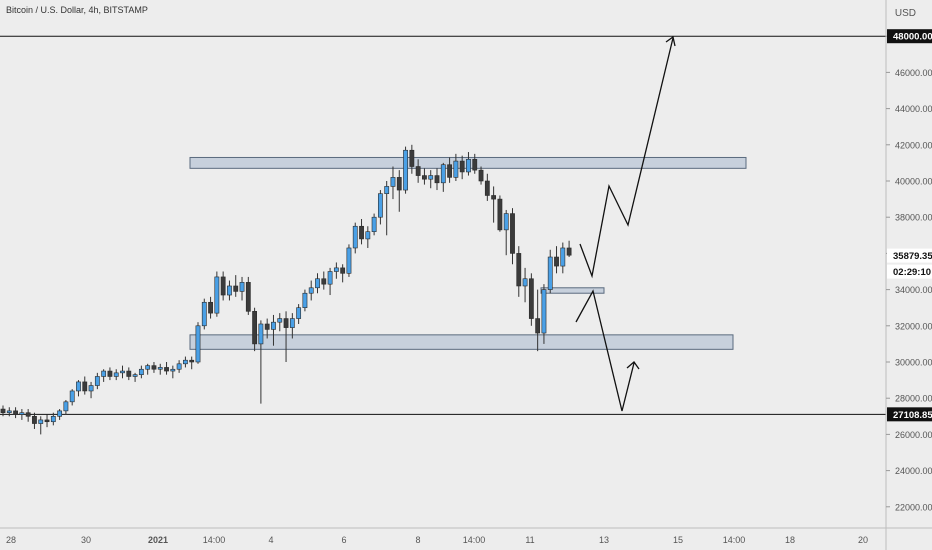 The height and width of the screenshot is (550, 932). Describe the element at coordinates (529, 540) in the screenshot. I see `x-tick-label: 11` at that location.